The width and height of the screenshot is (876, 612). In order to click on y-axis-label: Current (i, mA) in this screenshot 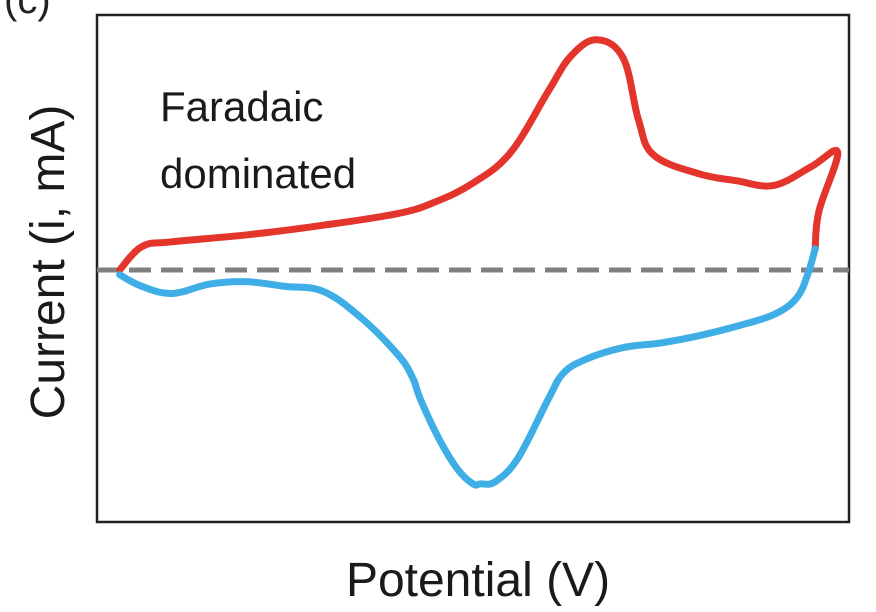, I will do `click(48, 262)`.